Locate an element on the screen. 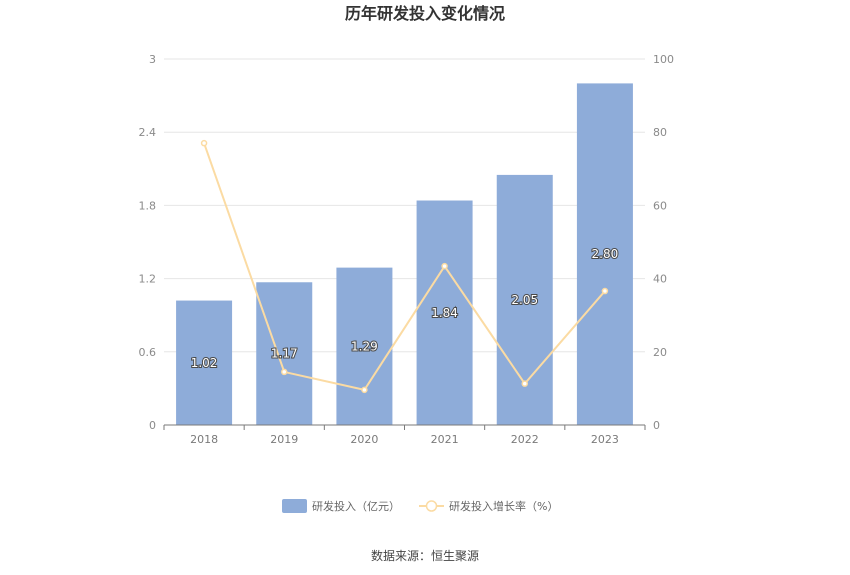  y-left-tick-label: 3 is located at coordinates (152, 59).